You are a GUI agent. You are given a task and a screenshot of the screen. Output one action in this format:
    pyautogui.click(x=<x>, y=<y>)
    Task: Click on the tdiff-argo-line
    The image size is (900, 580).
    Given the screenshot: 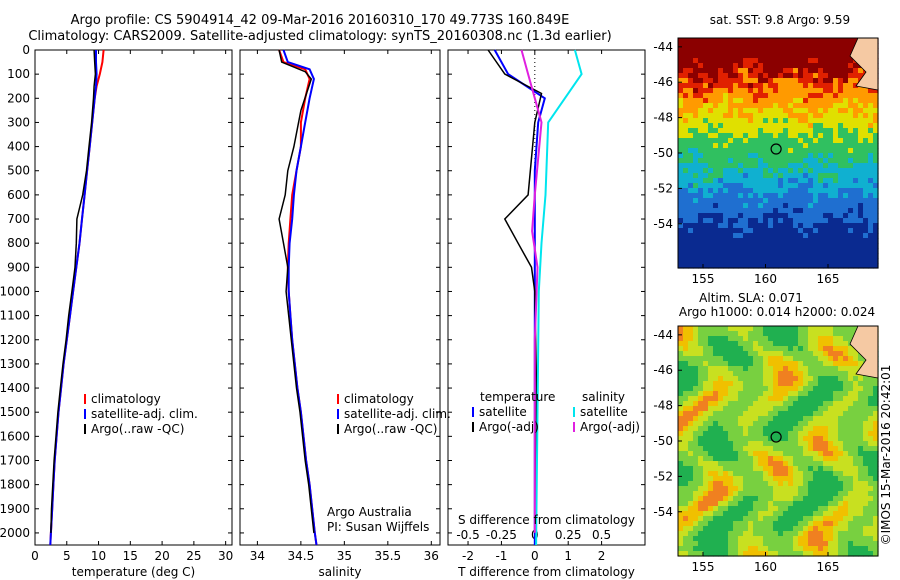 What is the action you would take?
    pyautogui.click(x=515, y=291)
    